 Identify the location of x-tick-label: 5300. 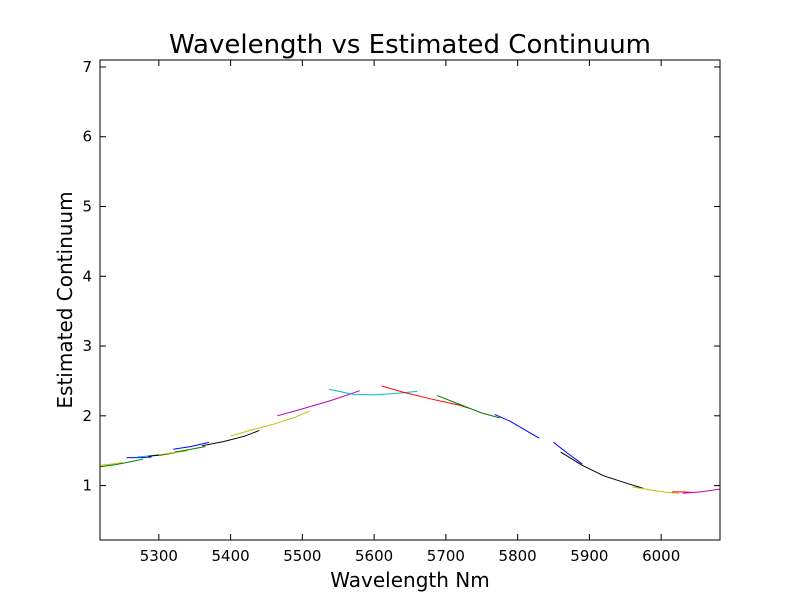
(159, 556).